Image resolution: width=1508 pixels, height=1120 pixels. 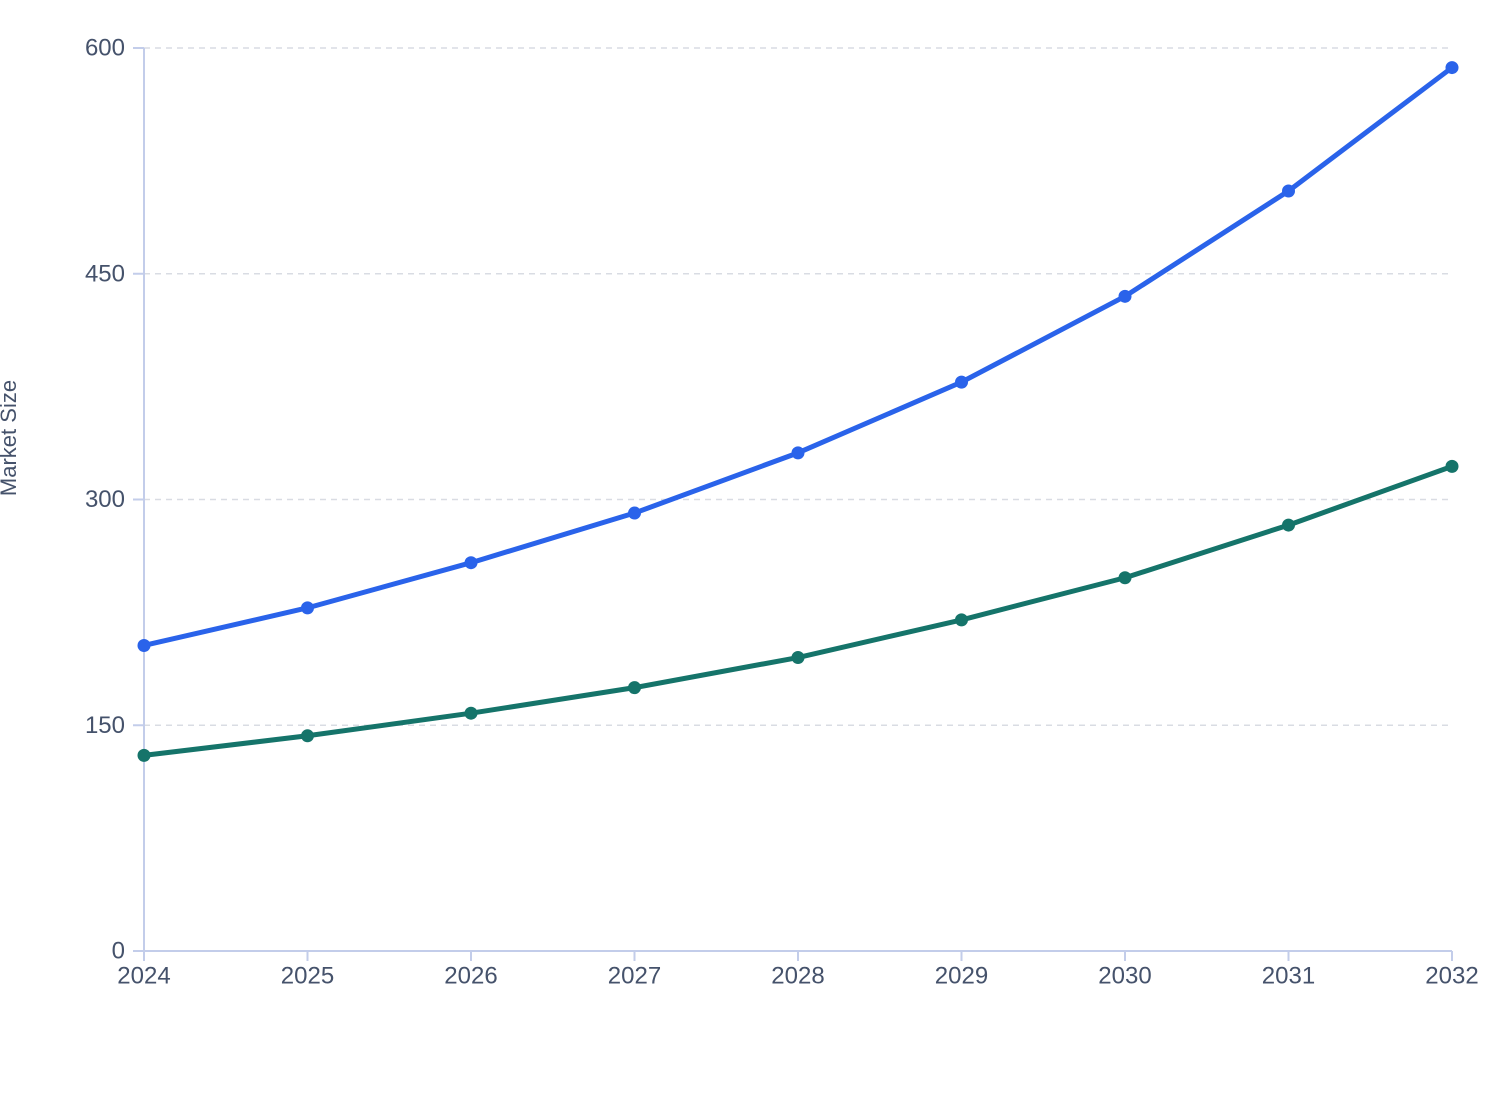 I want to click on x-tick-label: 2027, so click(x=634, y=976).